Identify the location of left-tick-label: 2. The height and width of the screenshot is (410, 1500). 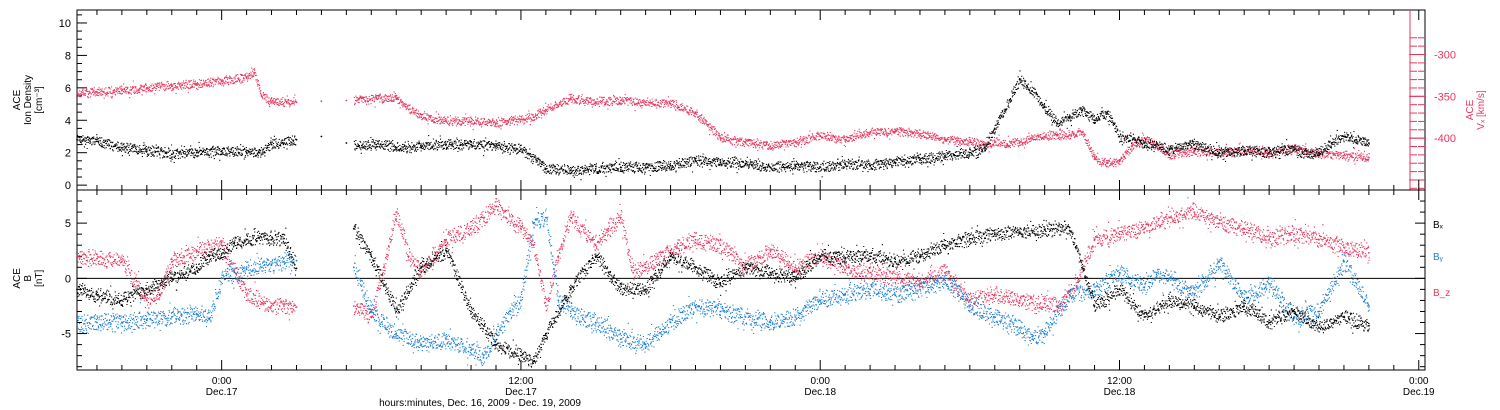
(68, 154).